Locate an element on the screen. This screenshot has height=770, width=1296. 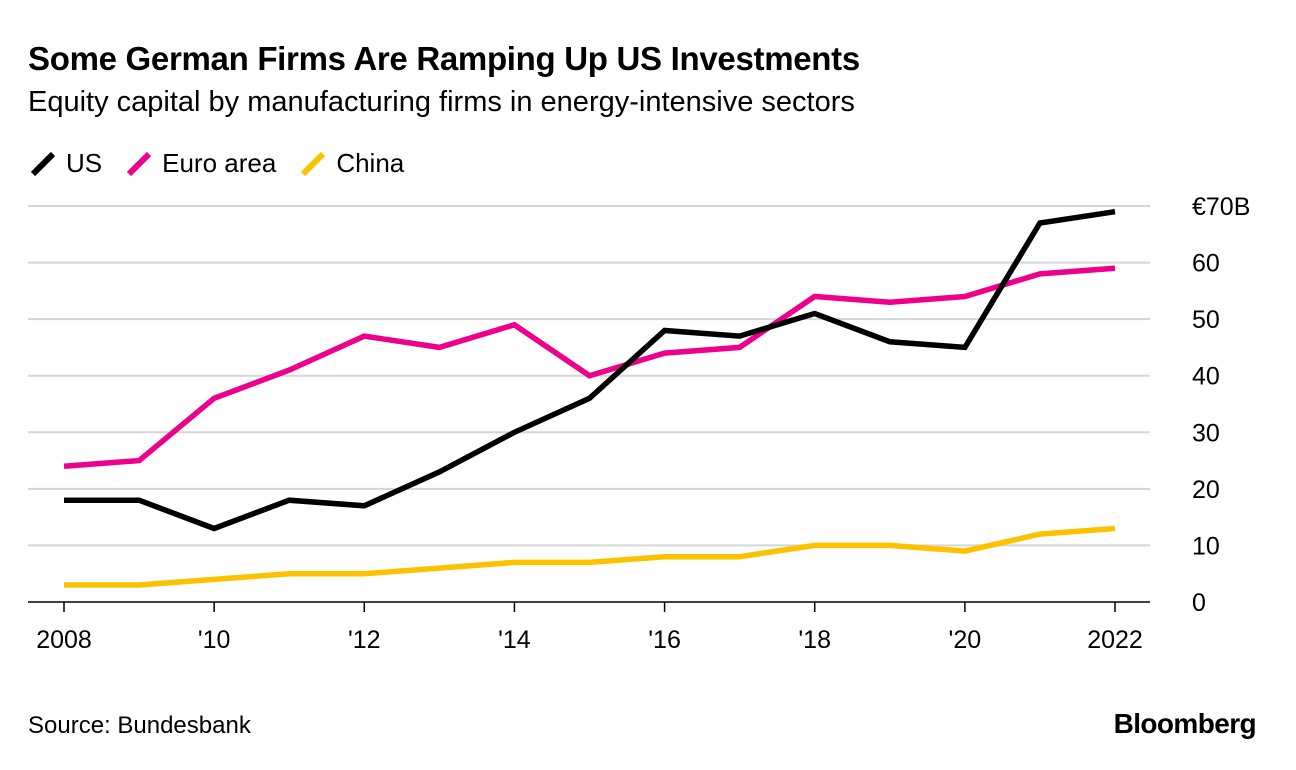
source-note: Source: Bundesbank is located at coordinates (139, 725).